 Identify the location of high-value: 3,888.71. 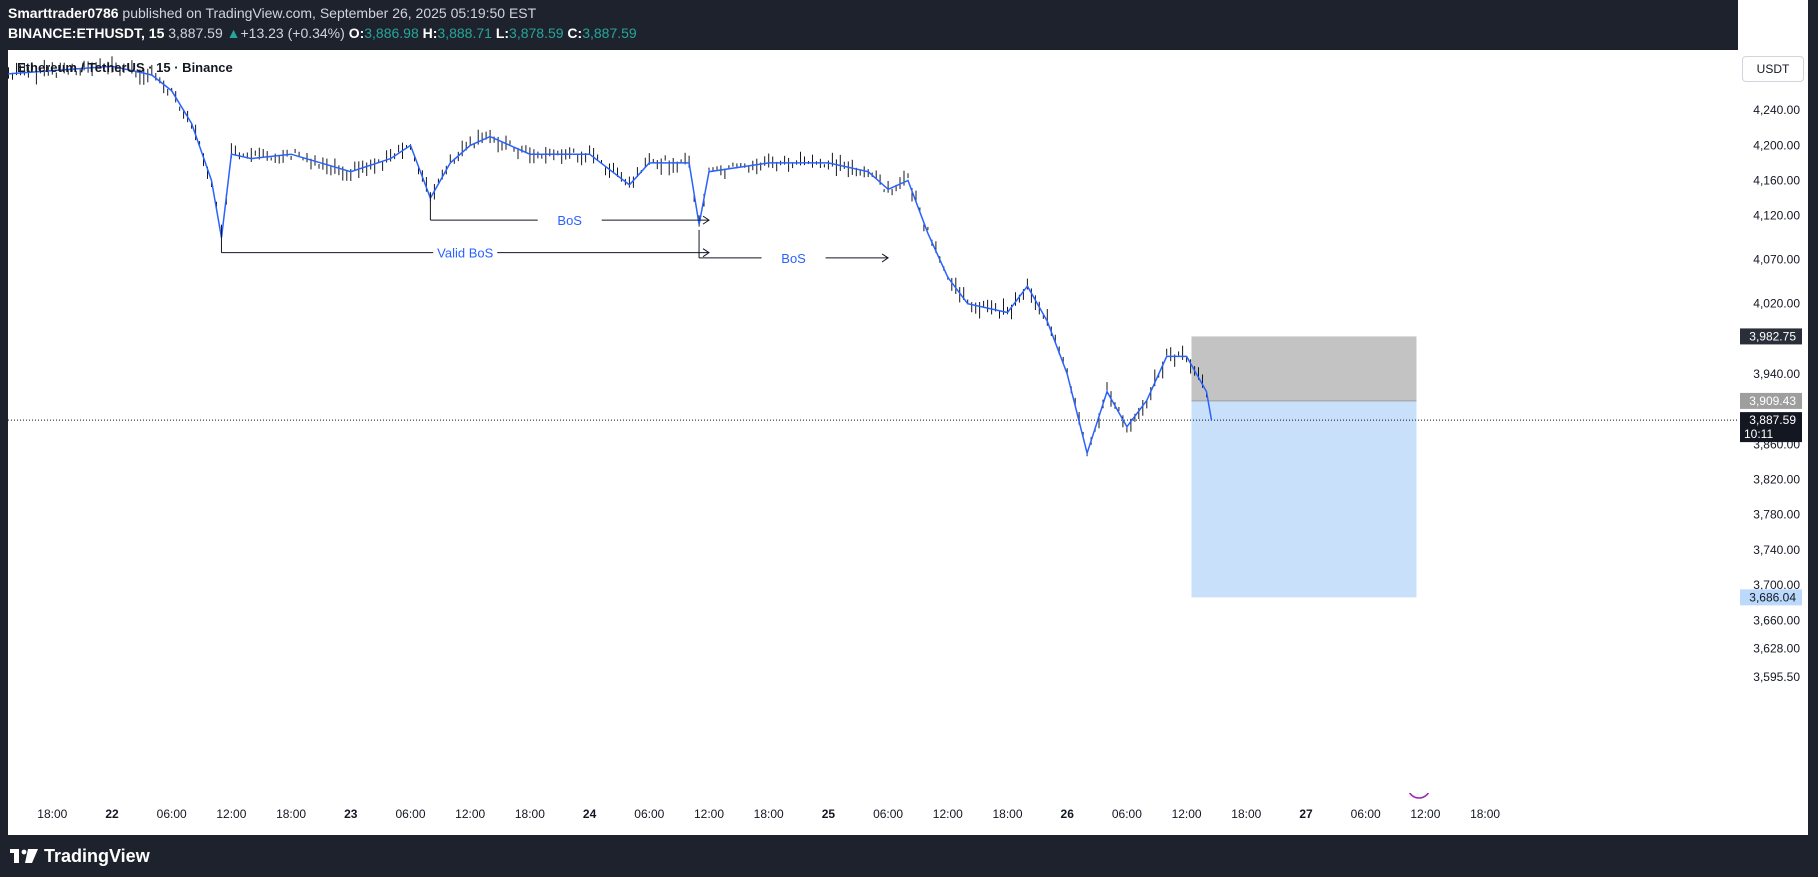
(464, 33).